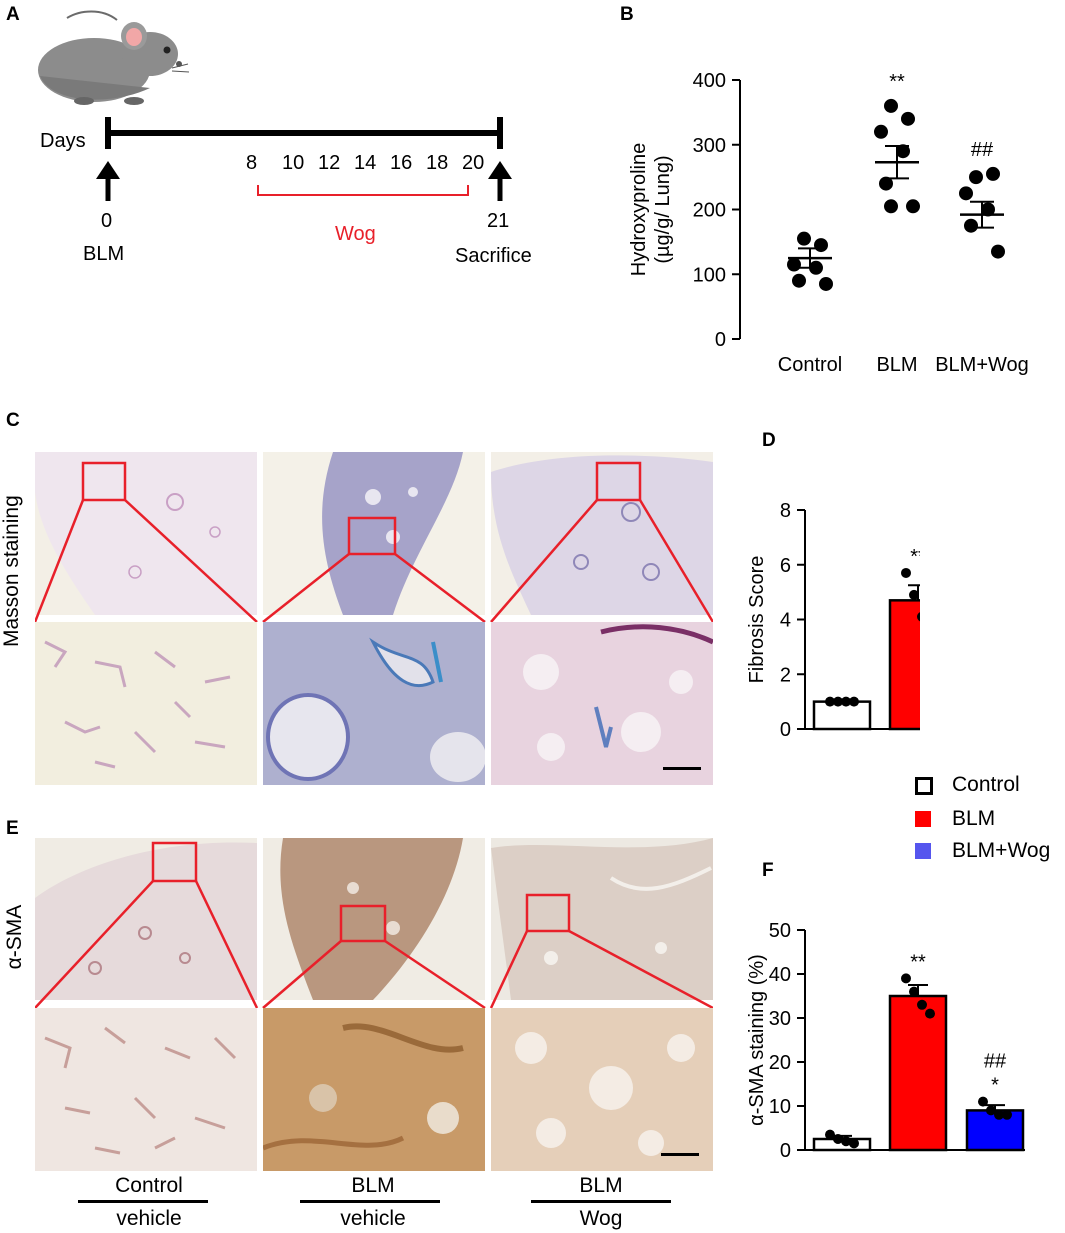  Describe the element at coordinates (149, 1185) in the screenshot. I see `column-1-top-label: Control` at that location.